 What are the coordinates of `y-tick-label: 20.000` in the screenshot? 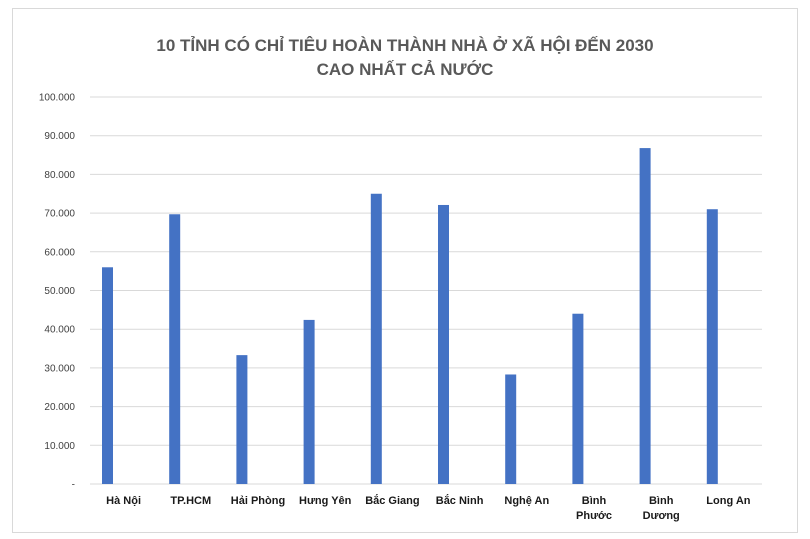 It's located at (59, 407).